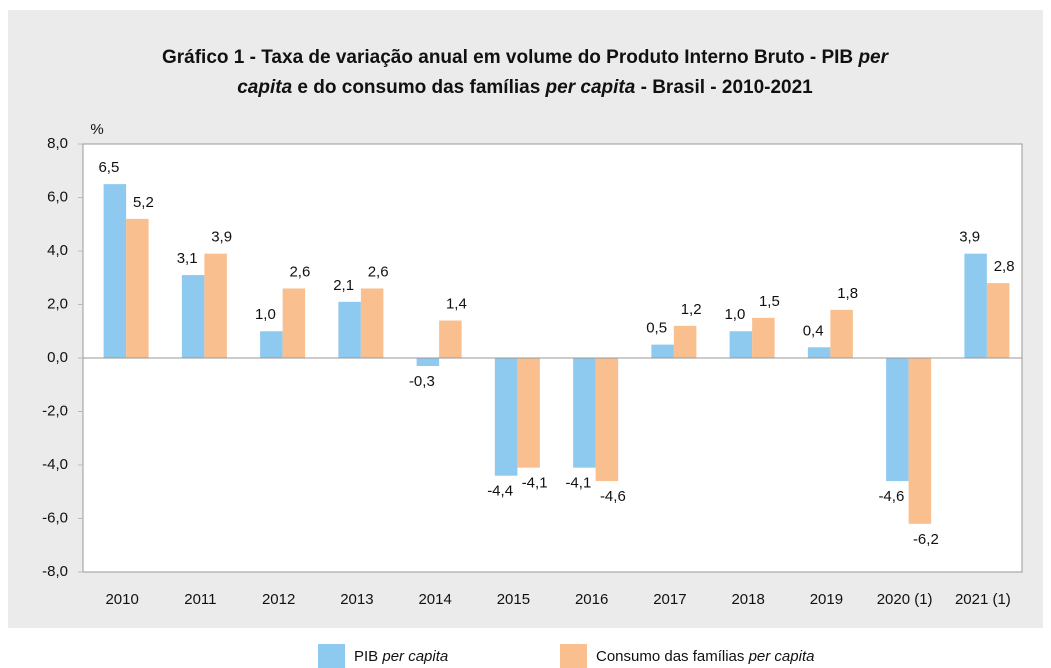 This screenshot has width=1051, height=668. Describe the element at coordinates (57, 196) in the screenshot. I see `y-tick-label: 6,0` at that location.